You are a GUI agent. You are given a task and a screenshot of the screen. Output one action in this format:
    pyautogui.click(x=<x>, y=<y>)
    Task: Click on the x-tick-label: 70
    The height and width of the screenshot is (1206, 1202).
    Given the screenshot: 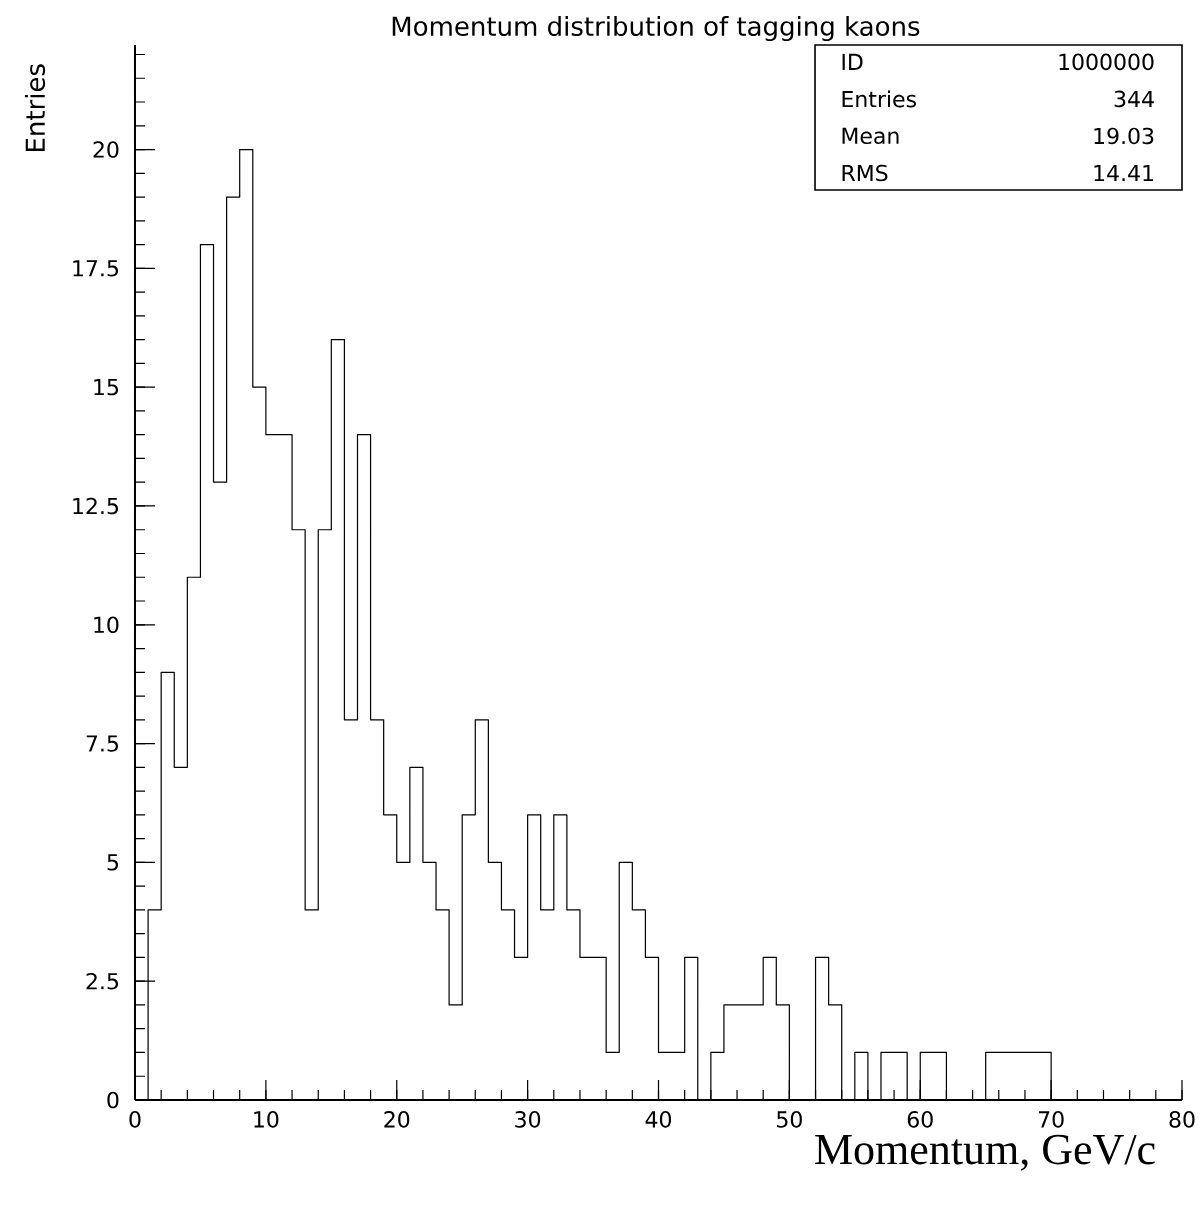 What is the action you would take?
    pyautogui.click(x=1051, y=1119)
    